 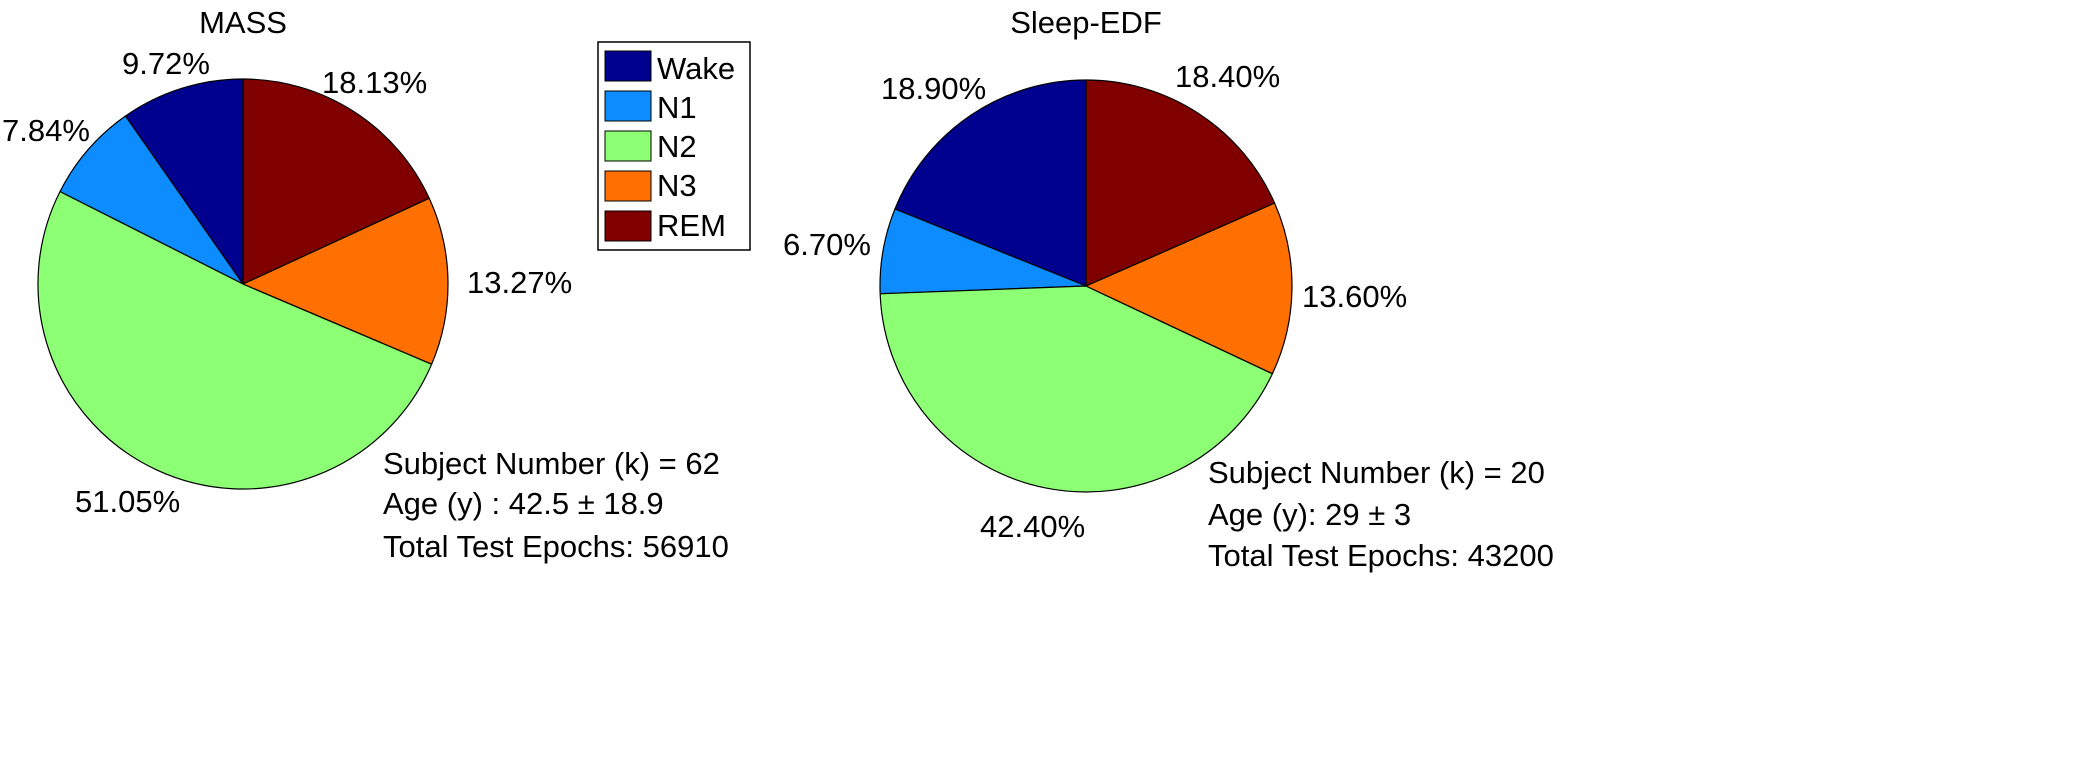 What do you see at coordinates (166, 63) in the screenshot?
I see `slice-label-mass-wake: 9.72%` at bounding box center [166, 63].